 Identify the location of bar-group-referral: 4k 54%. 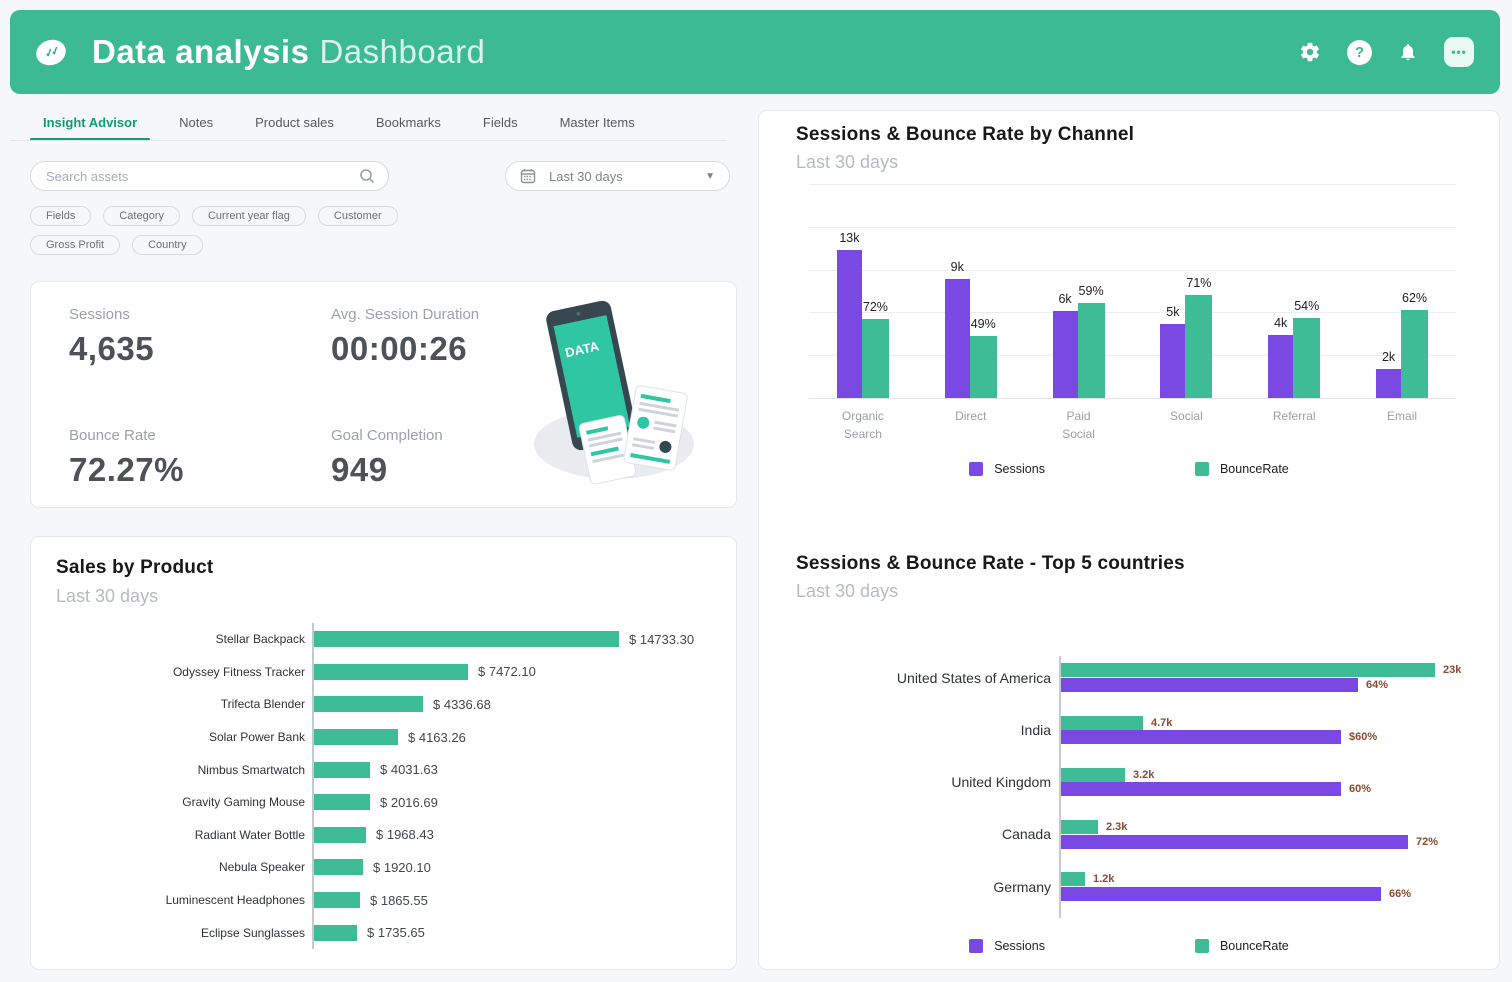
(1294, 348).